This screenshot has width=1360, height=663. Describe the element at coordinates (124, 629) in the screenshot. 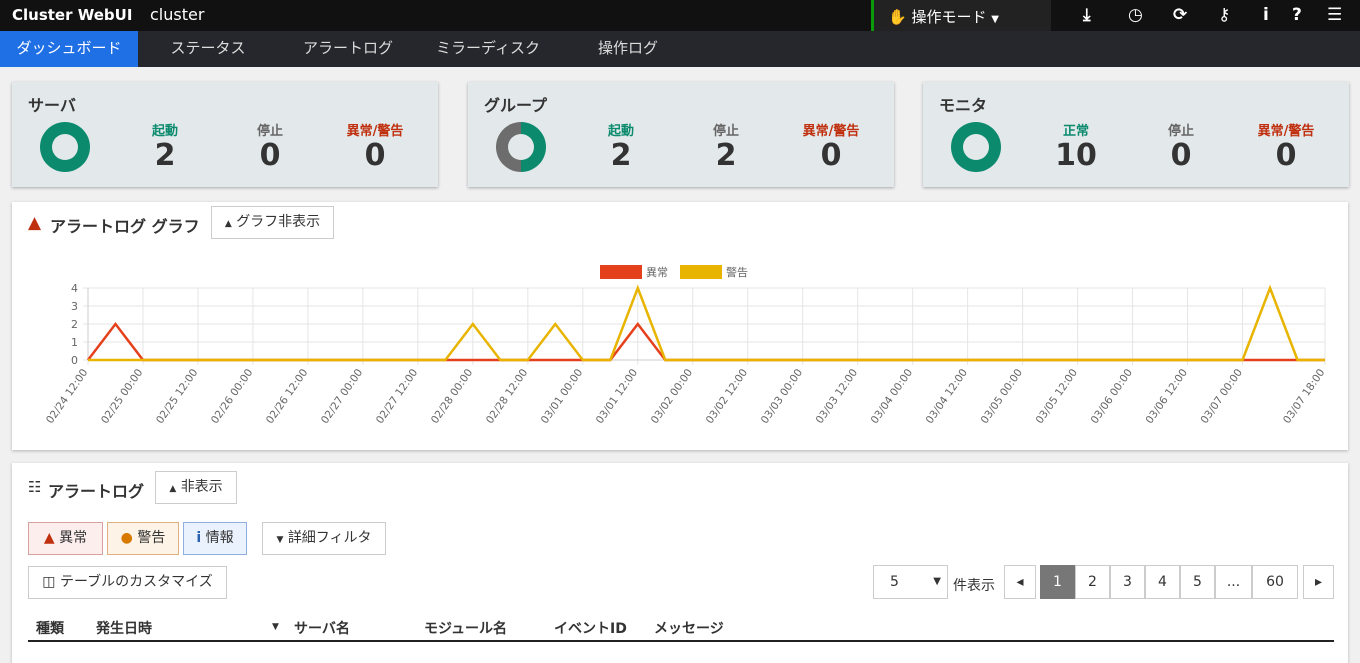

I see `column-header: 発生日時` at that location.